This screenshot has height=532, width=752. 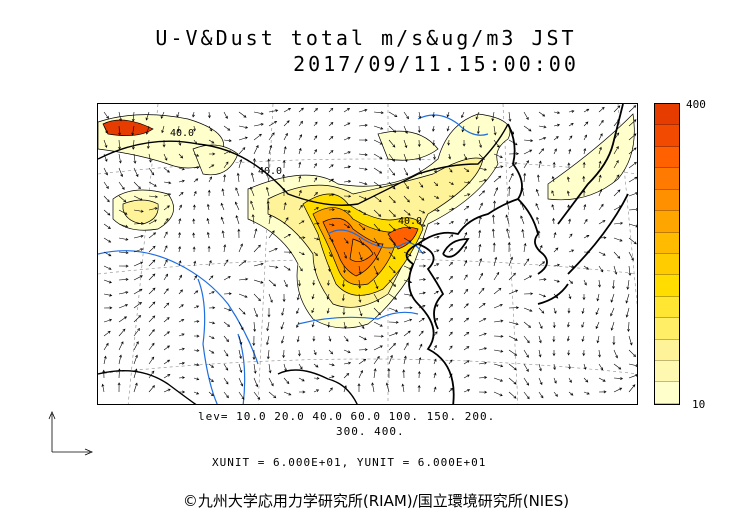 What do you see at coordinates (436, 64) in the screenshot?
I see `map-timestamp: 2017/09/11.15:00:00` at bounding box center [436, 64].